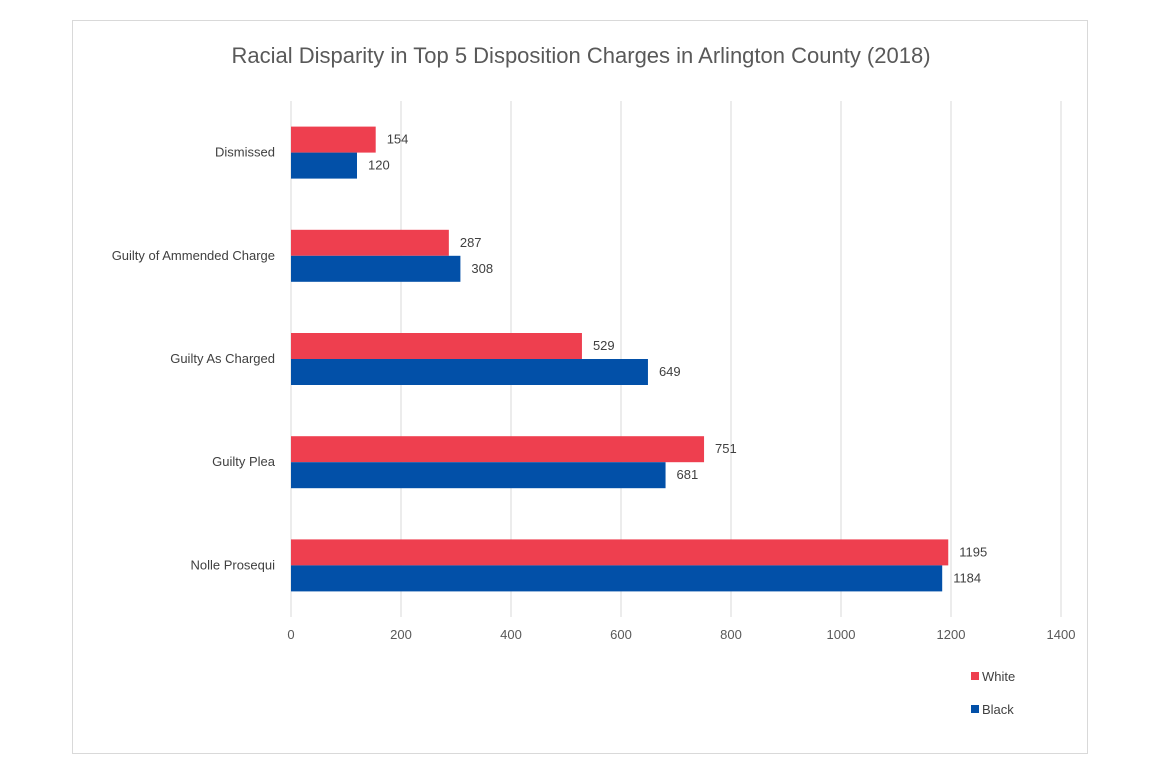 The width and height of the screenshot is (1160, 775). Describe the element at coordinates (379, 165) in the screenshot. I see `data-label: 120` at that location.